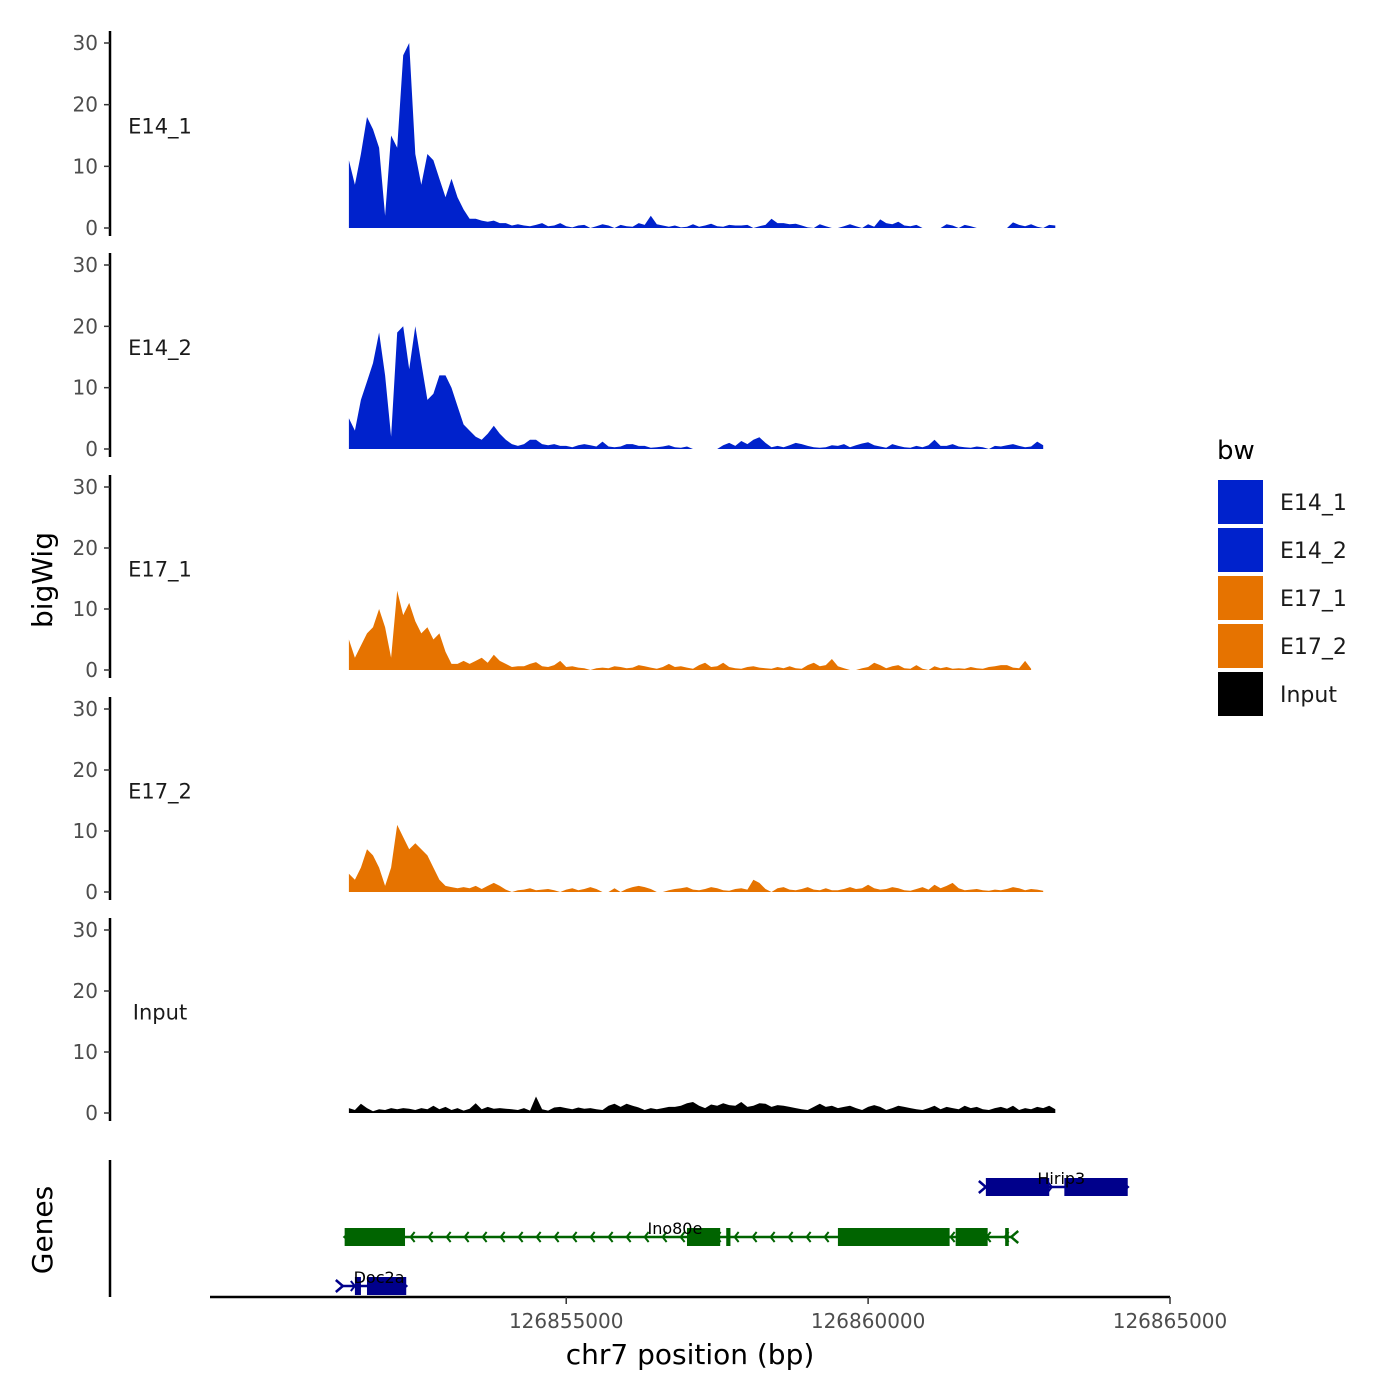  I want to click on x-tick-label-126860000: 126860000, so click(868, 1321).